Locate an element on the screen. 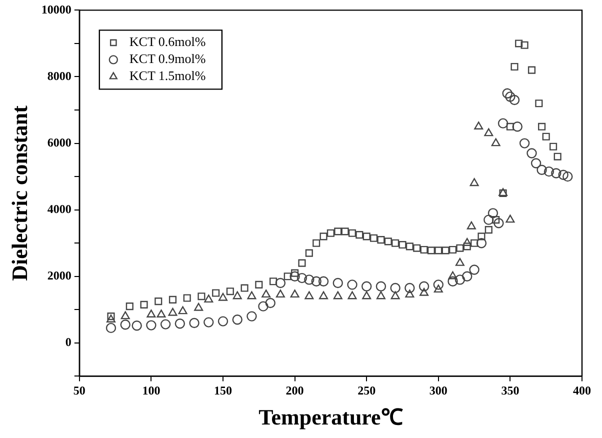 The image size is (602, 438). y-tick-label: 6000 is located at coordinates (59, 142).